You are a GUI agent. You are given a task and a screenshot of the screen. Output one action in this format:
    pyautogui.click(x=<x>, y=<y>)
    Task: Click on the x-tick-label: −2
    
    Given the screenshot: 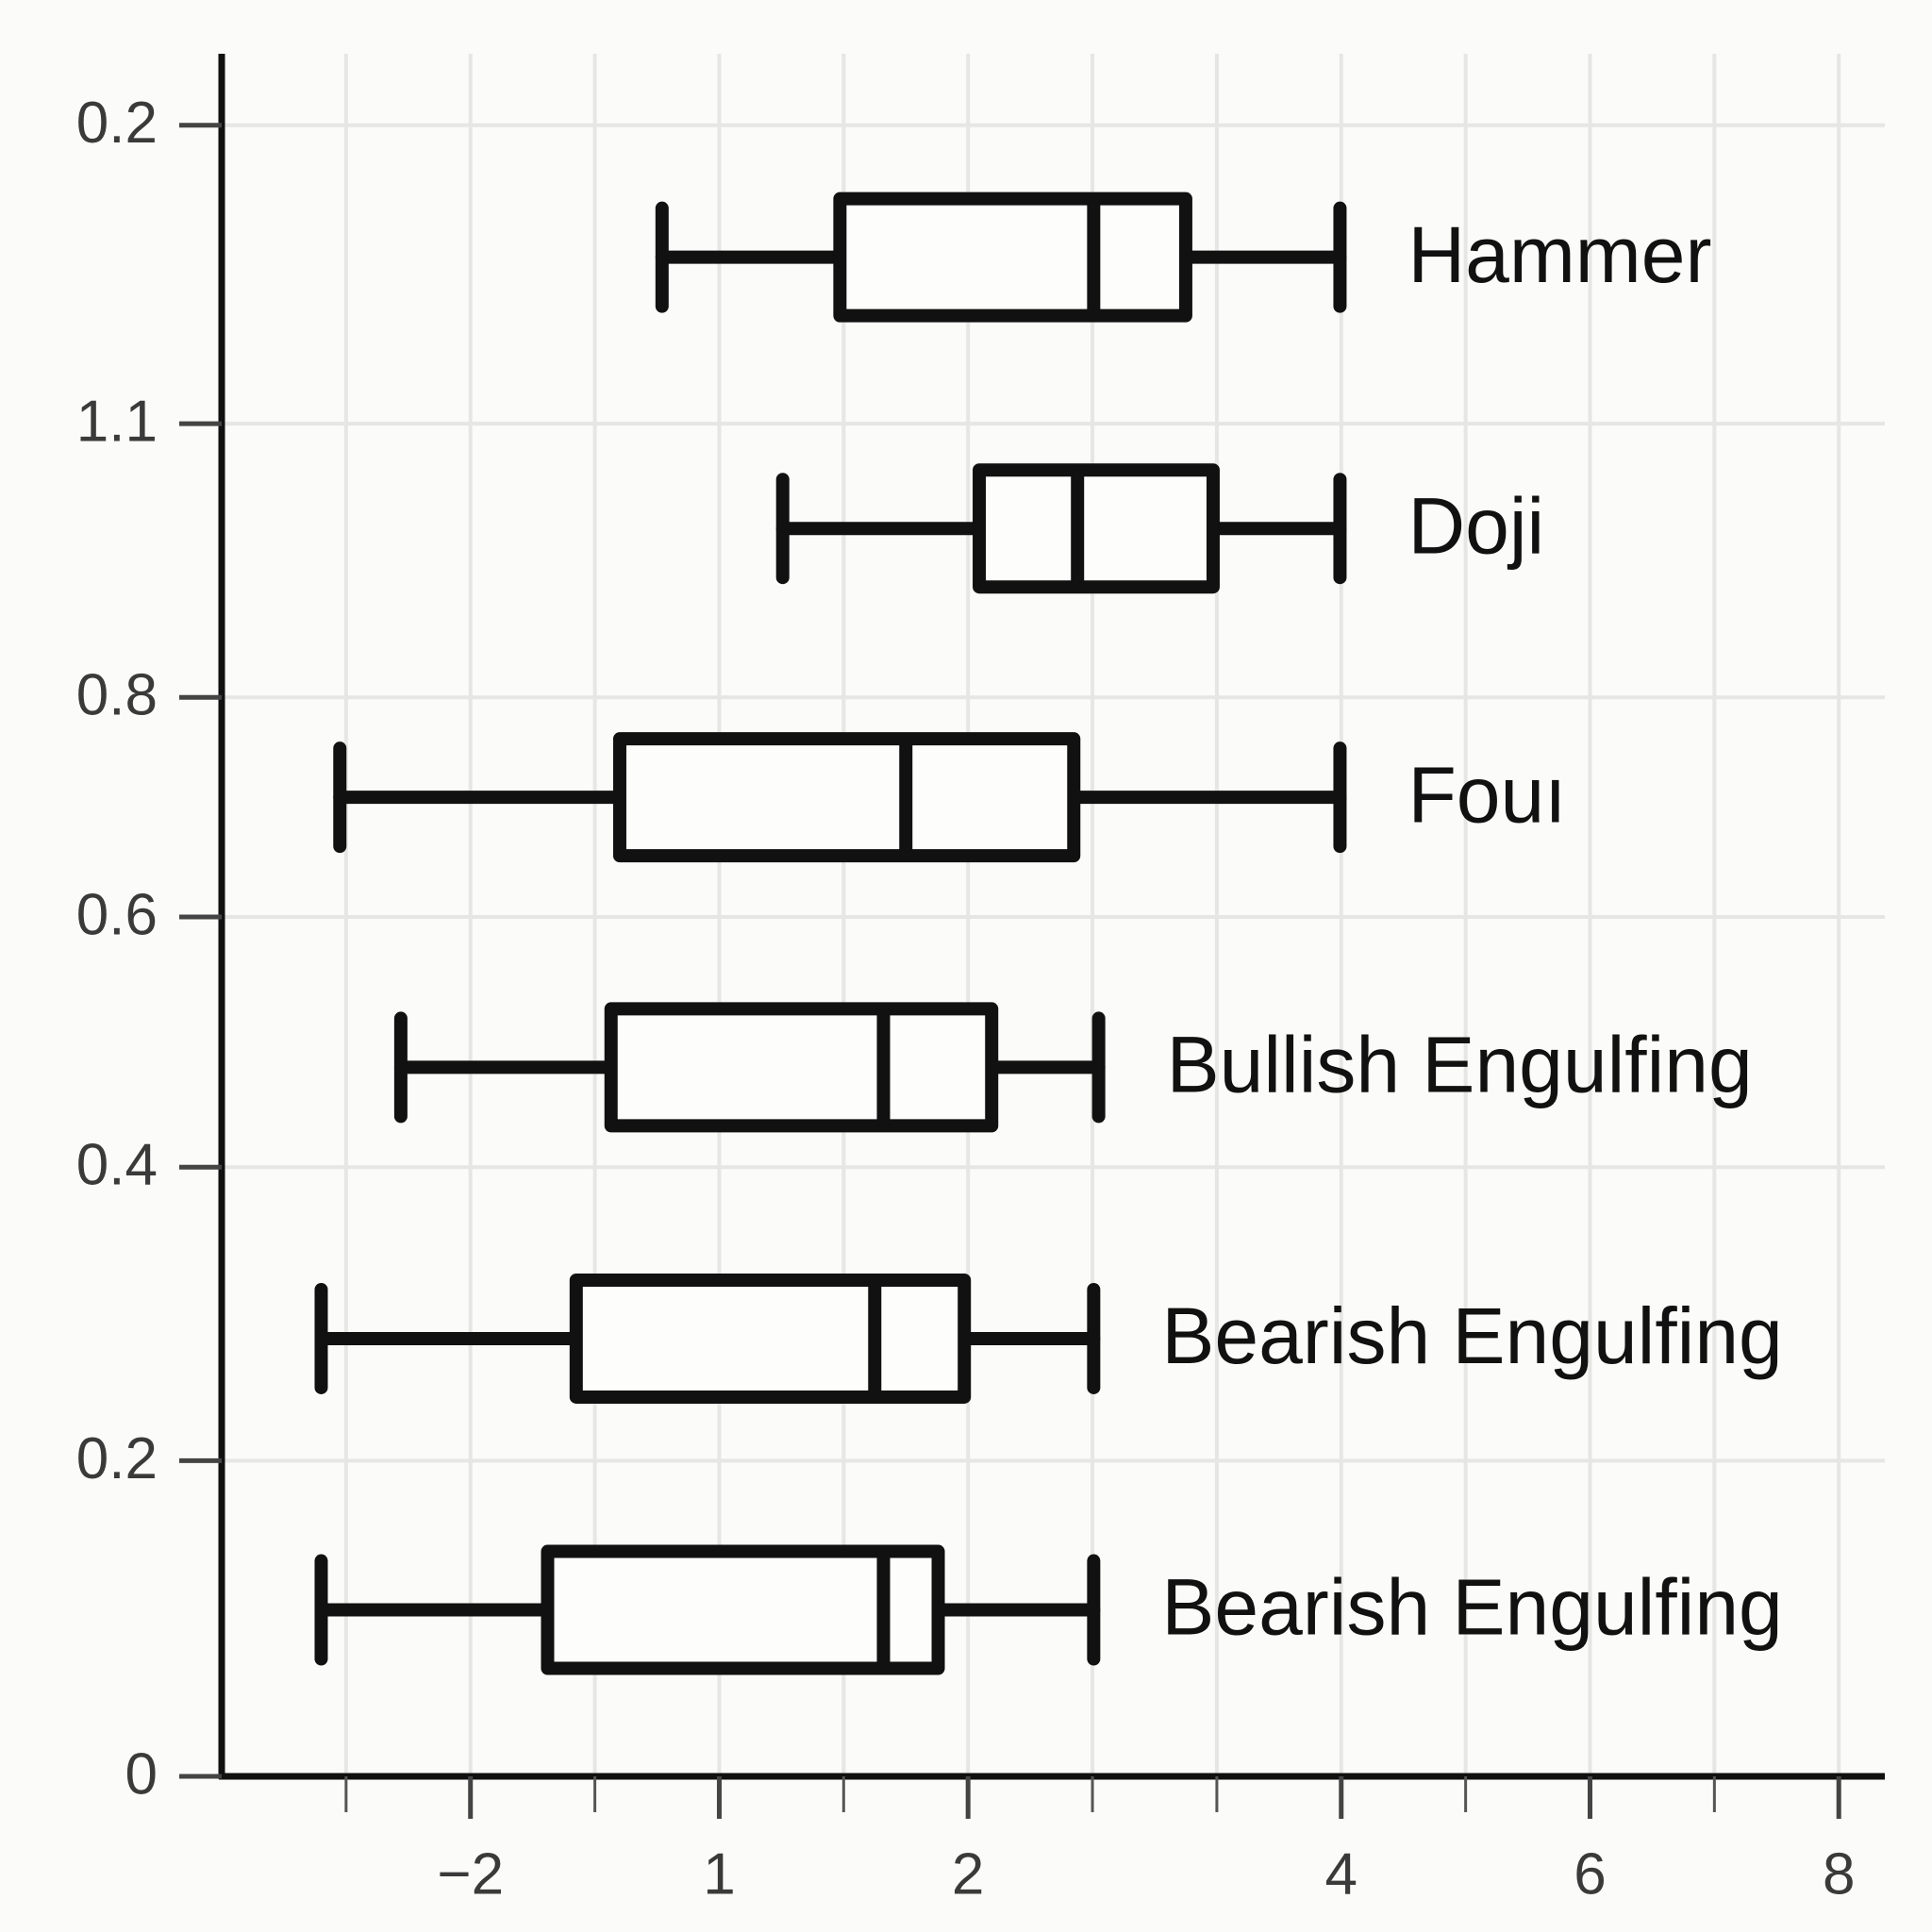 What is the action you would take?
    pyautogui.click(x=470, y=1874)
    